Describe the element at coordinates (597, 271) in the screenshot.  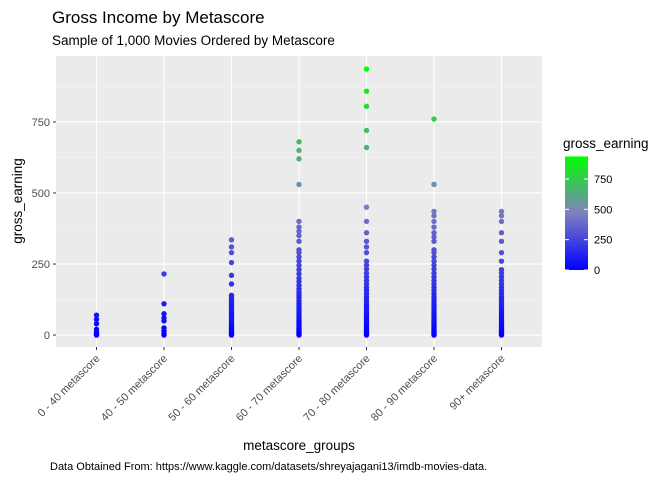
I see `legend-tick-label: 0` at that location.